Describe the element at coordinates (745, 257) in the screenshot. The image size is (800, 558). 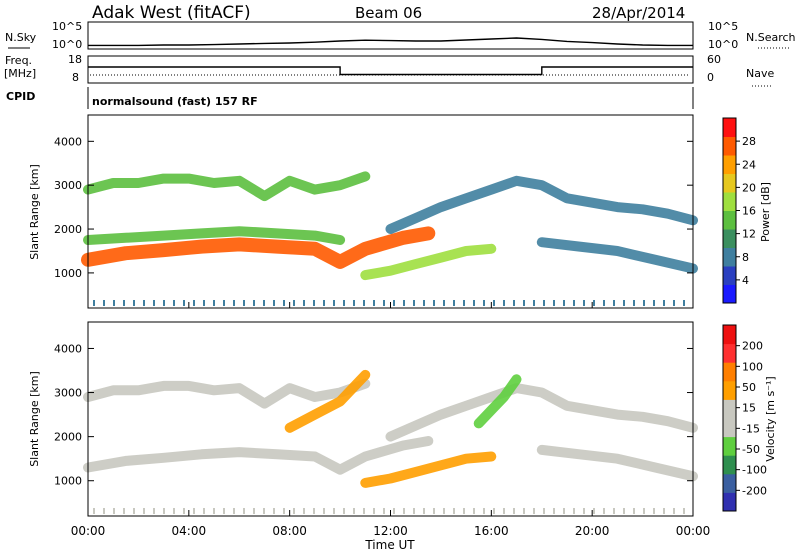
I see `colorbar-tick-label: 8` at that location.